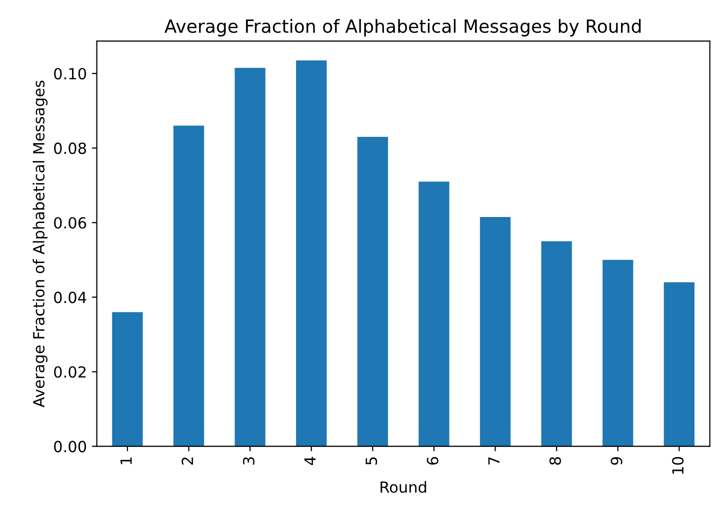  What do you see at coordinates (40, 244) in the screenshot?
I see `y-axis-title: Average Fraction of Alphabetical Messages` at bounding box center [40, 244].